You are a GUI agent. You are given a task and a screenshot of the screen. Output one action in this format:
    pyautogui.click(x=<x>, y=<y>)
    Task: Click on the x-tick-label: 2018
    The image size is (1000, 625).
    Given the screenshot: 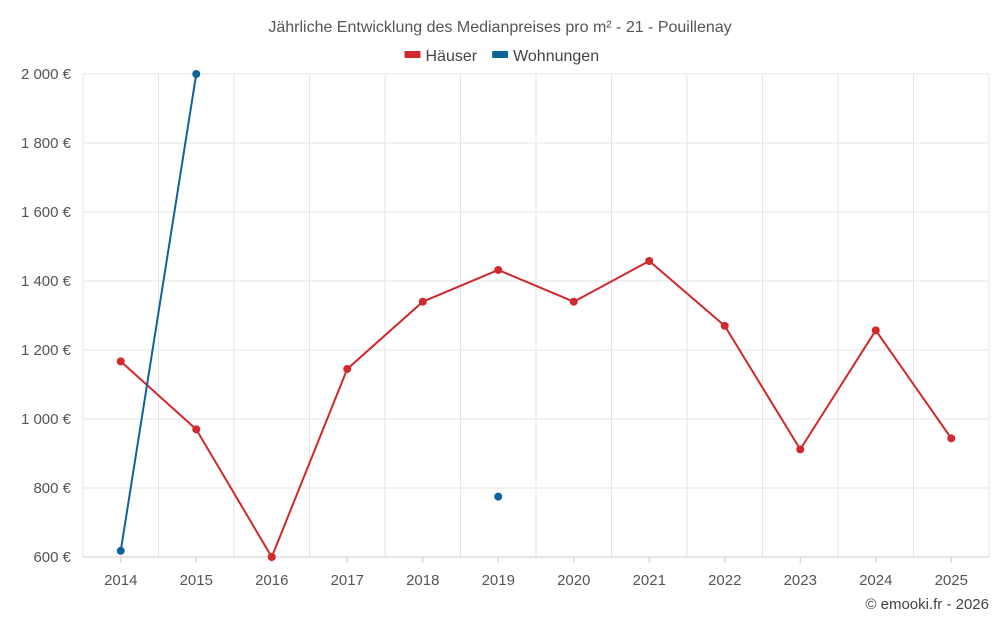 What is the action you would take?
    pyautogui.click(x=422, y=580)
    